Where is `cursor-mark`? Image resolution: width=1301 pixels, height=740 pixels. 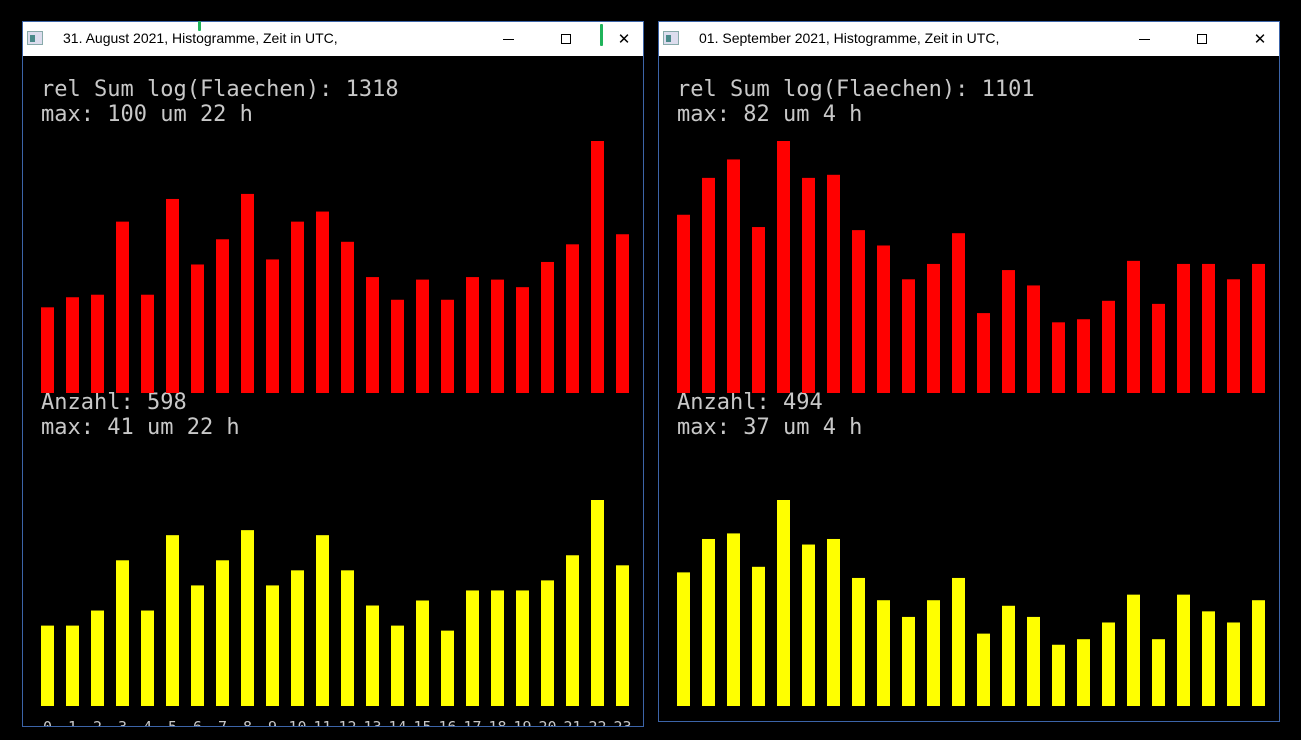
cursor-mark is located at coordinates (601, 35).